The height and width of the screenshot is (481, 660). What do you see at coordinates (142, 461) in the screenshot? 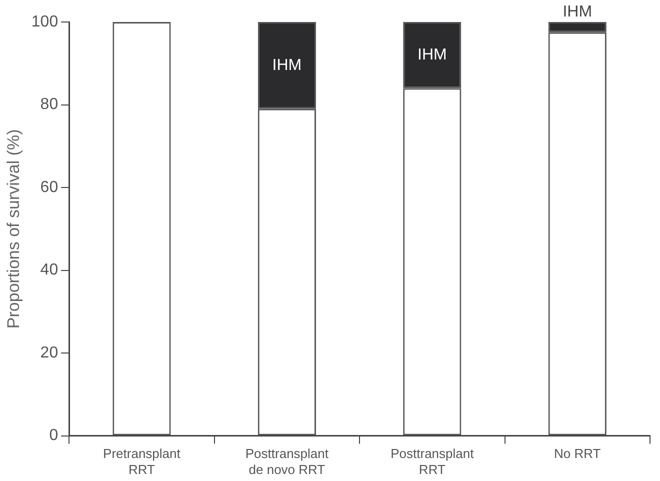
I see `x-tick-label: Pretransplant RRT` at bounding box center [142, 461].